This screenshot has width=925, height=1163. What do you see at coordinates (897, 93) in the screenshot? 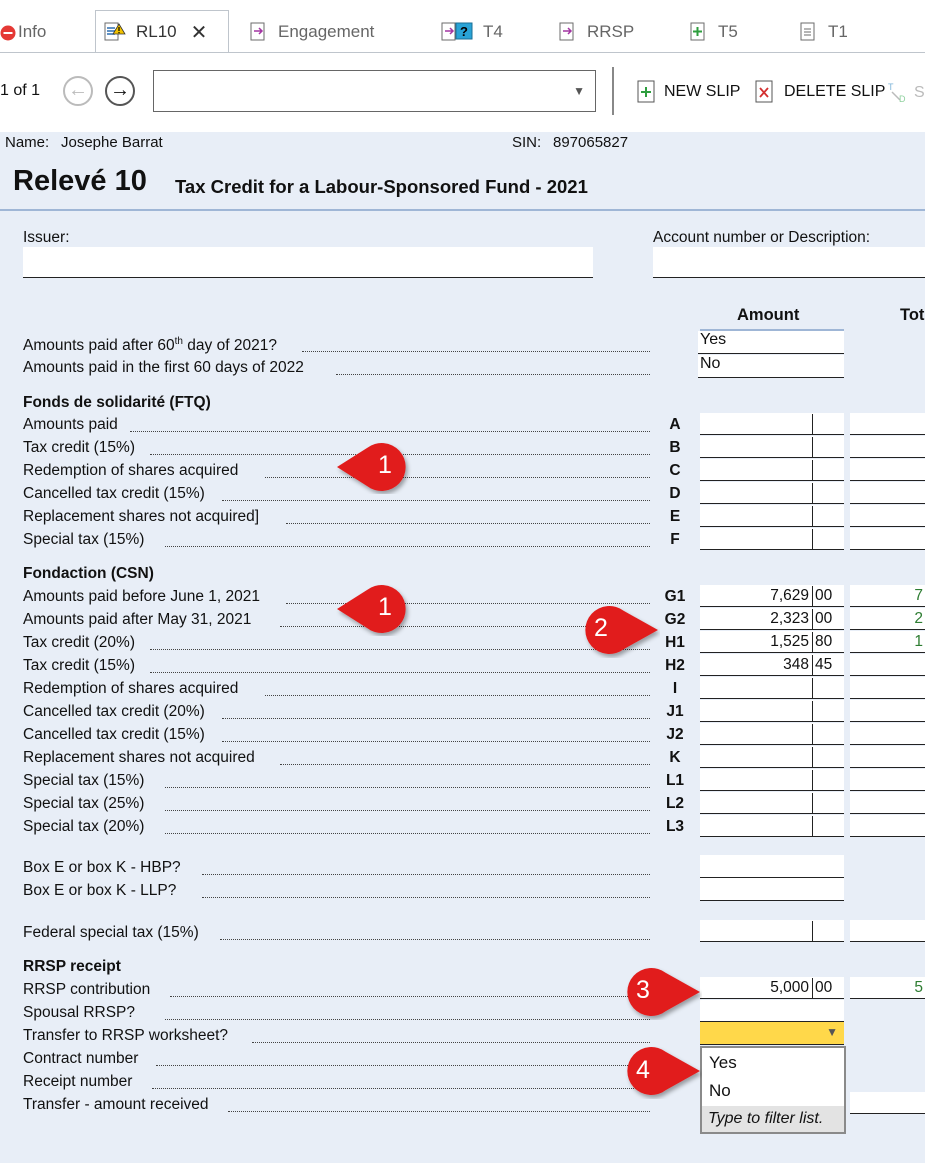
I see `td-icon: TD` at bounding box center [897, 93].